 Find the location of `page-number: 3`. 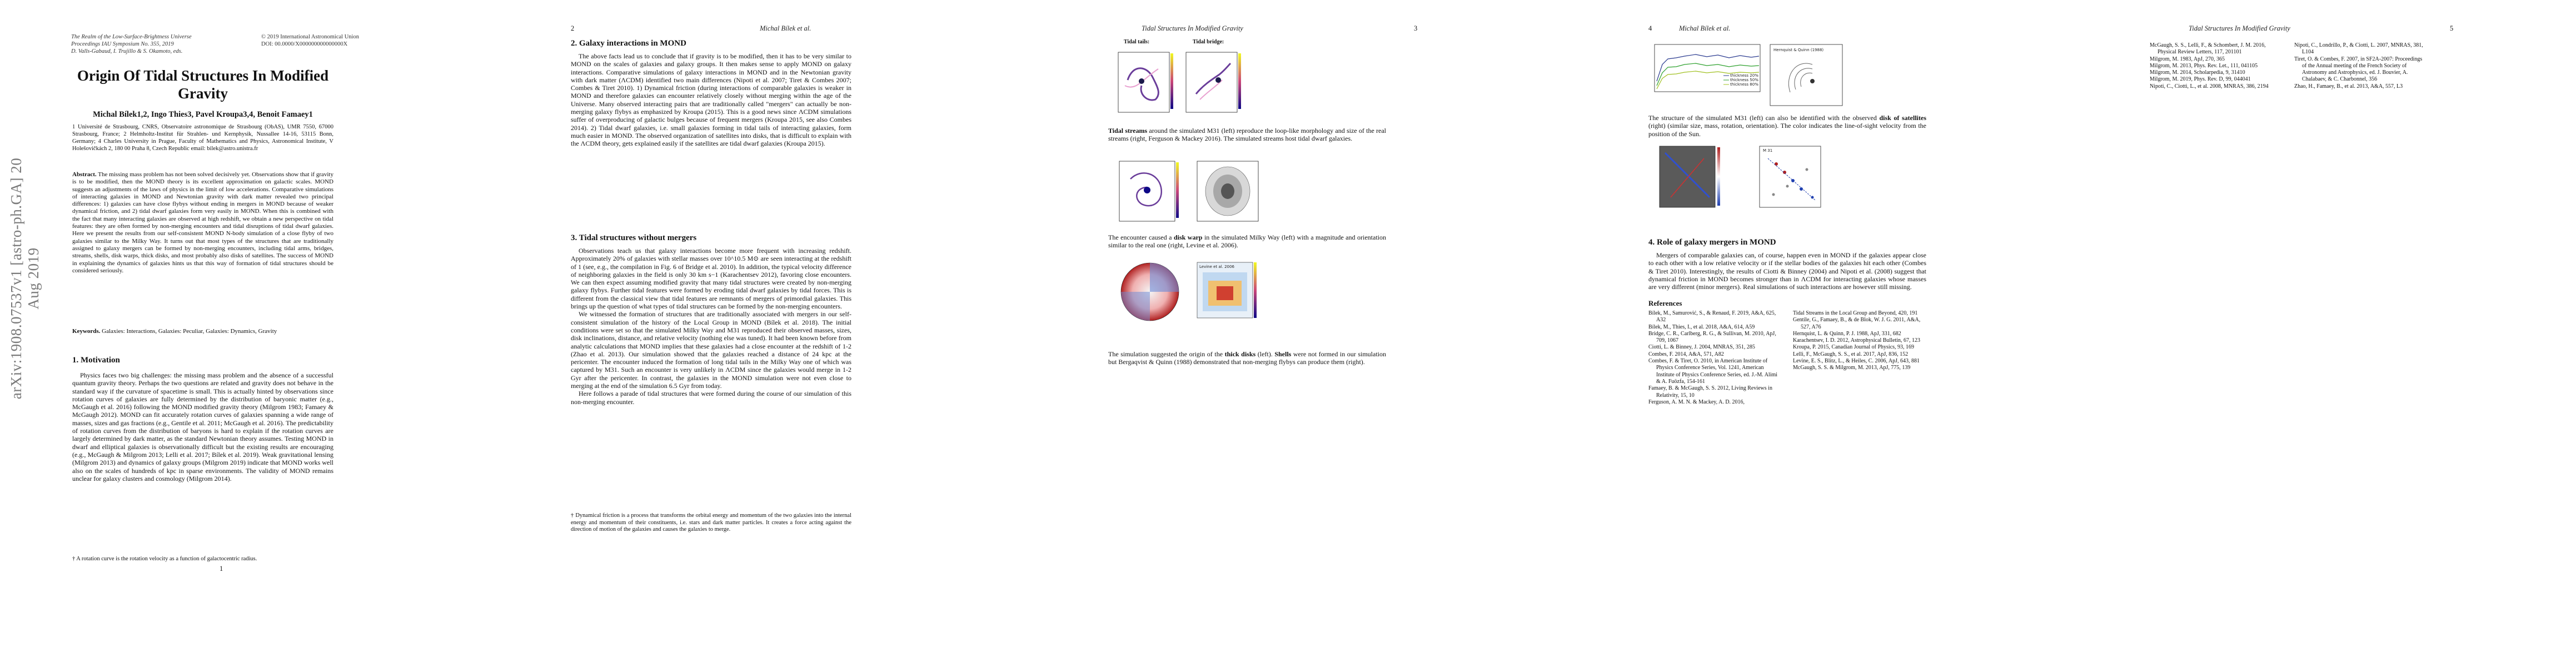

page-number: 3 is located at coordinates (1416, 28).